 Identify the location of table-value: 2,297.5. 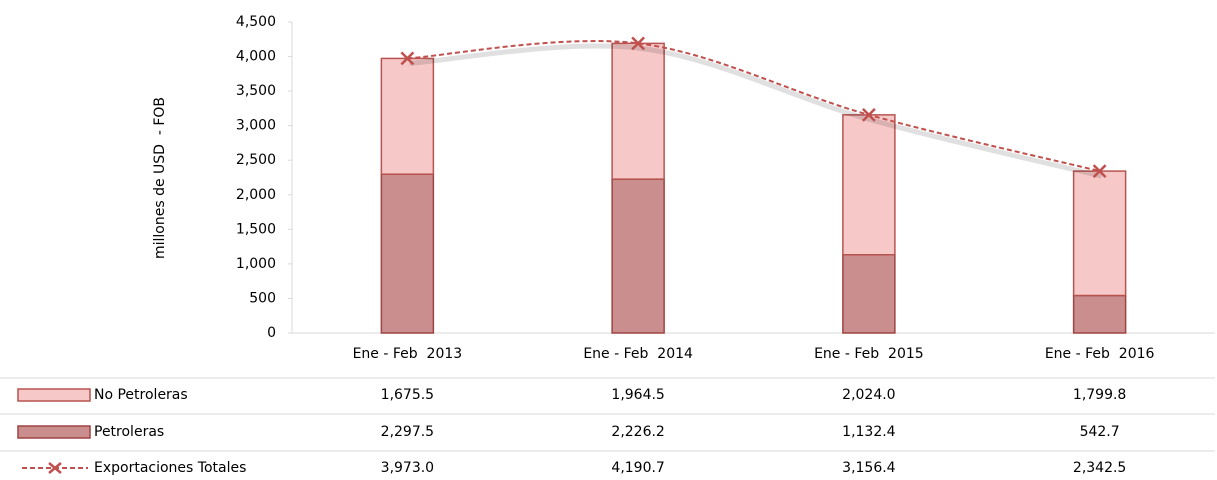
(407, 432).